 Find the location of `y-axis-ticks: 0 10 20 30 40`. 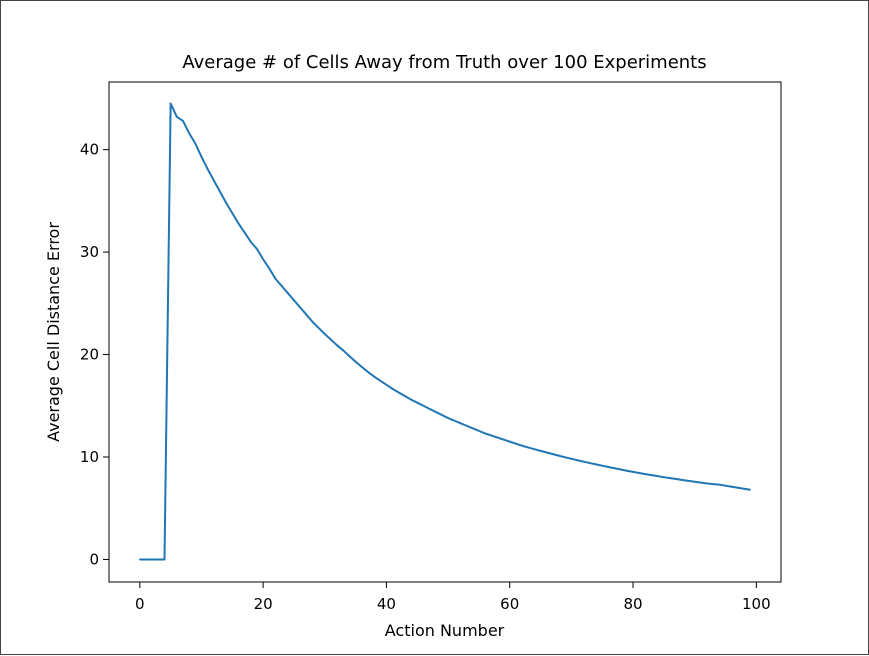

y-axis-ticks: 0 10 20 30 40 is located at coordinates (94, 354).